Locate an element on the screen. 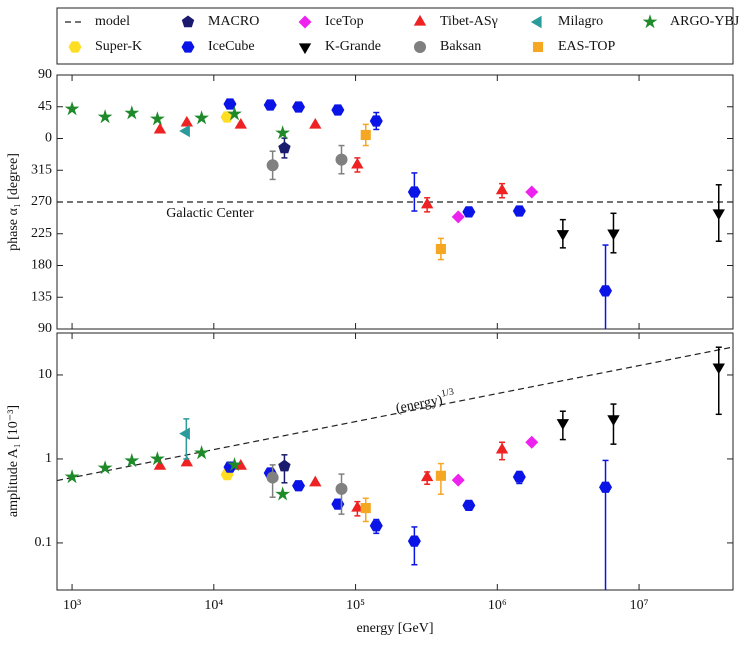 This screenshot has width=745, height=645. x-axis-label: energy [GeV] is located at coordinates (394, 628).